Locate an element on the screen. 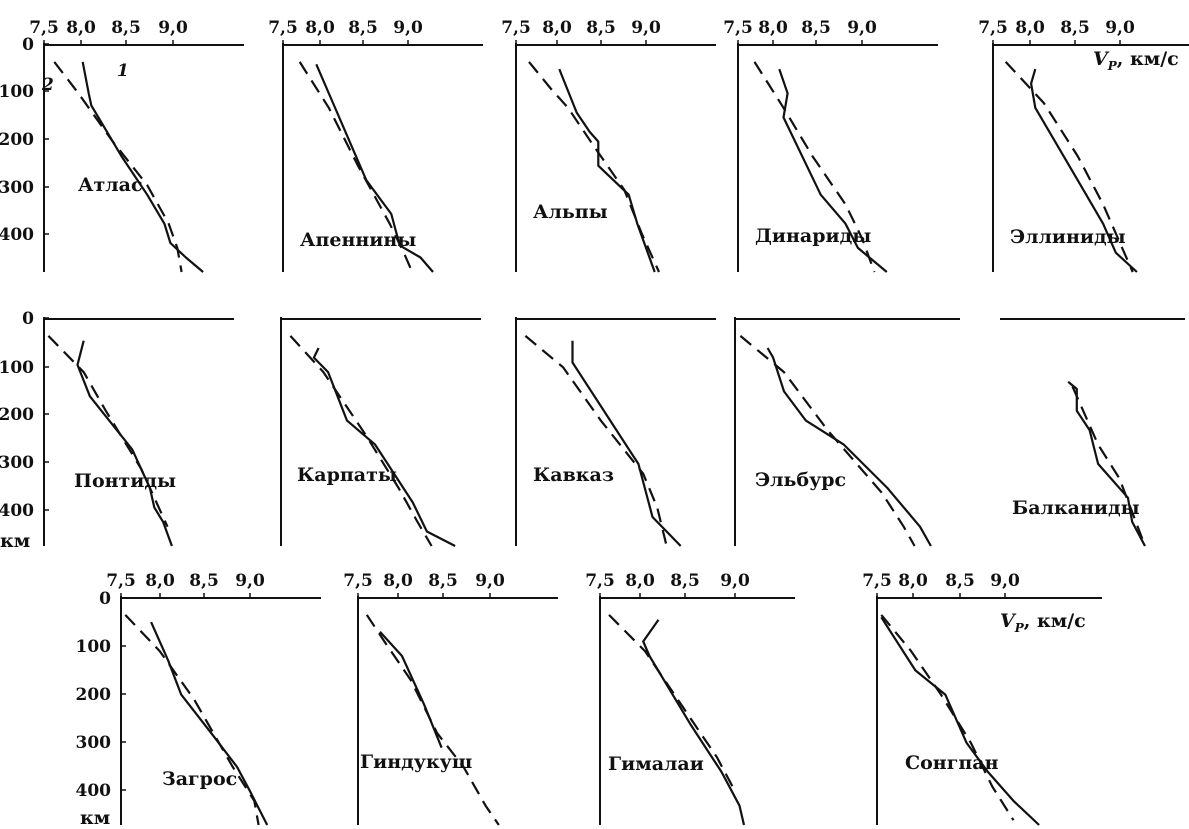  panel-2: 7,5 8,0 8,5 9,0 Апеннины is located at coordinates (375, 145).